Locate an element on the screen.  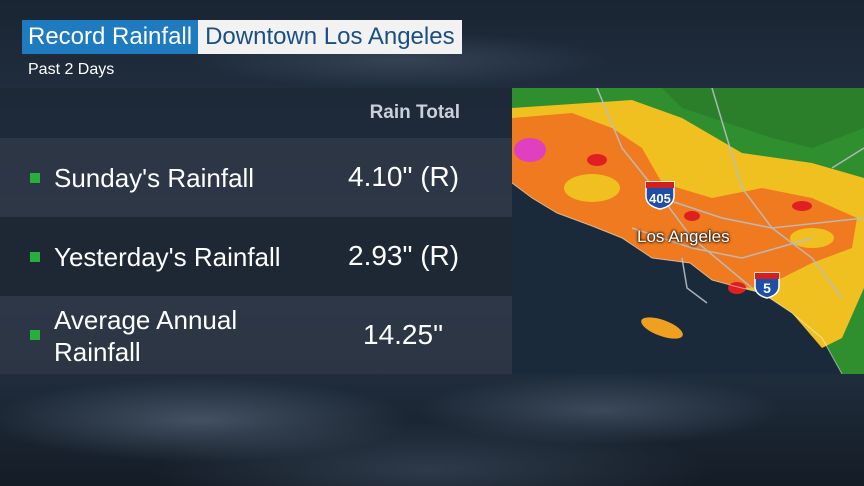
title-label: Record Rainfall is located at coordinates (110, 37).